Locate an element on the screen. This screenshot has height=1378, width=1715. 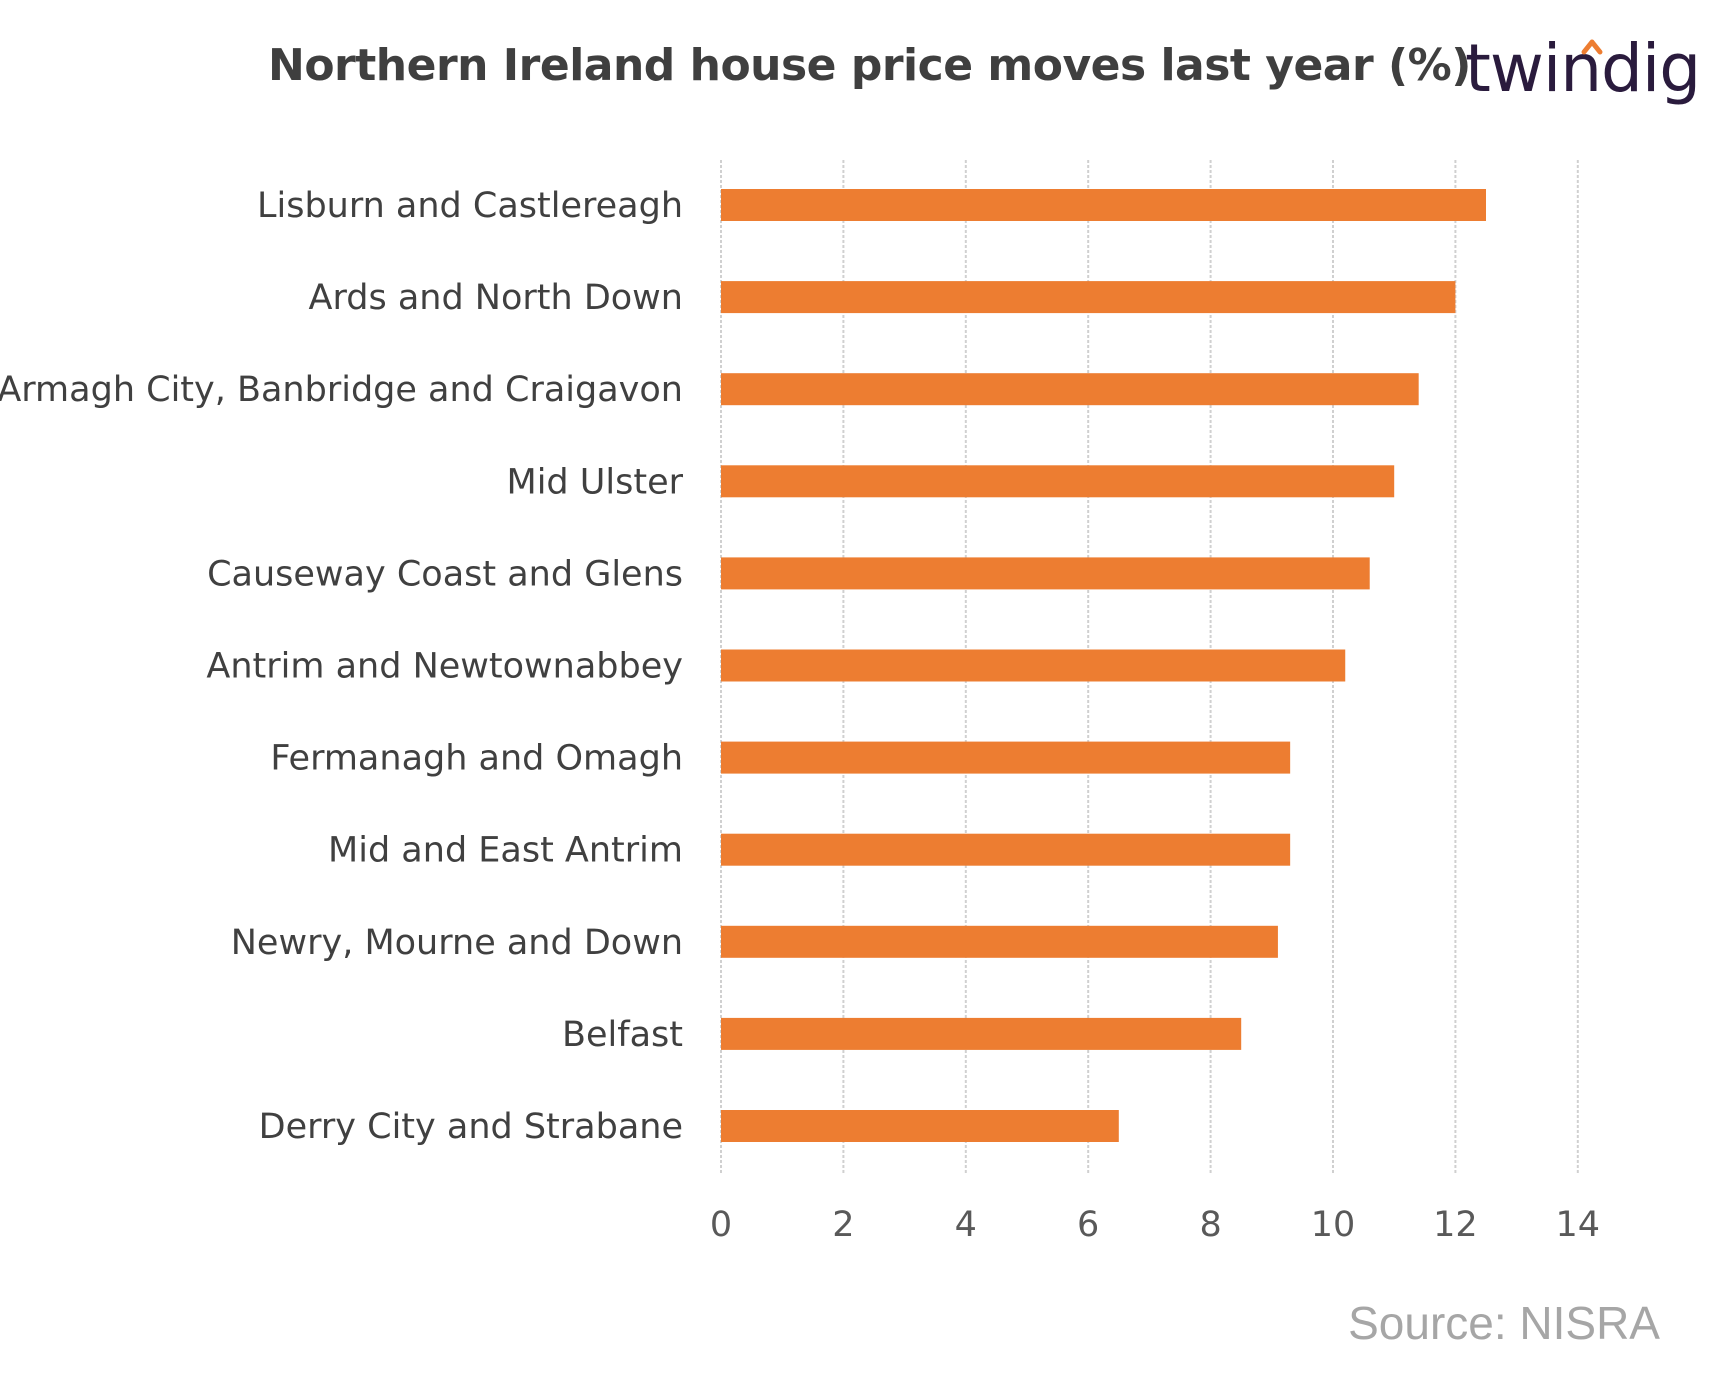
category-label: Mid and East Antrim is located at coordinates (505, 851).